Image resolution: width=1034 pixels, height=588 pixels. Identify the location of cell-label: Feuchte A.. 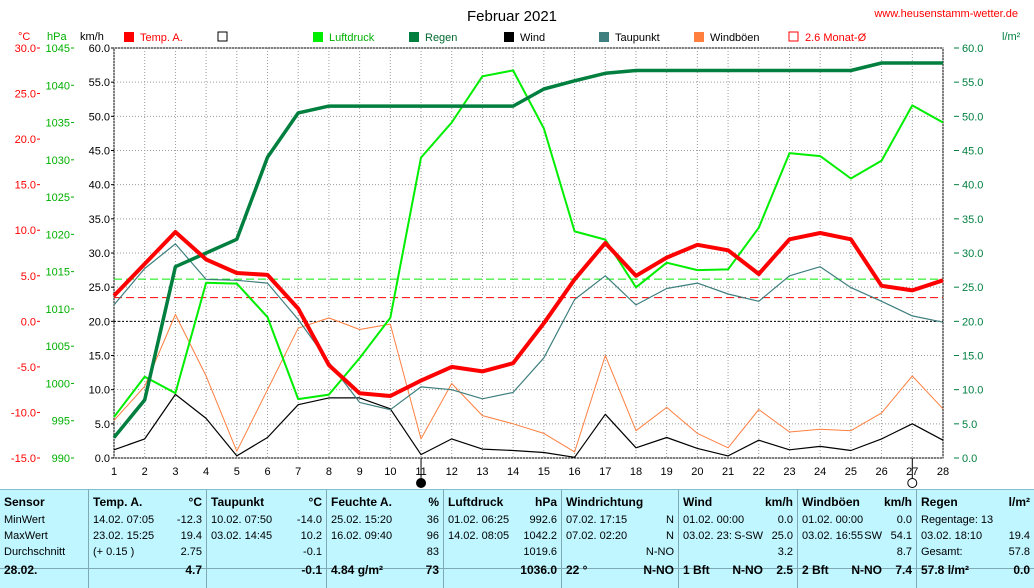
(361, 502).